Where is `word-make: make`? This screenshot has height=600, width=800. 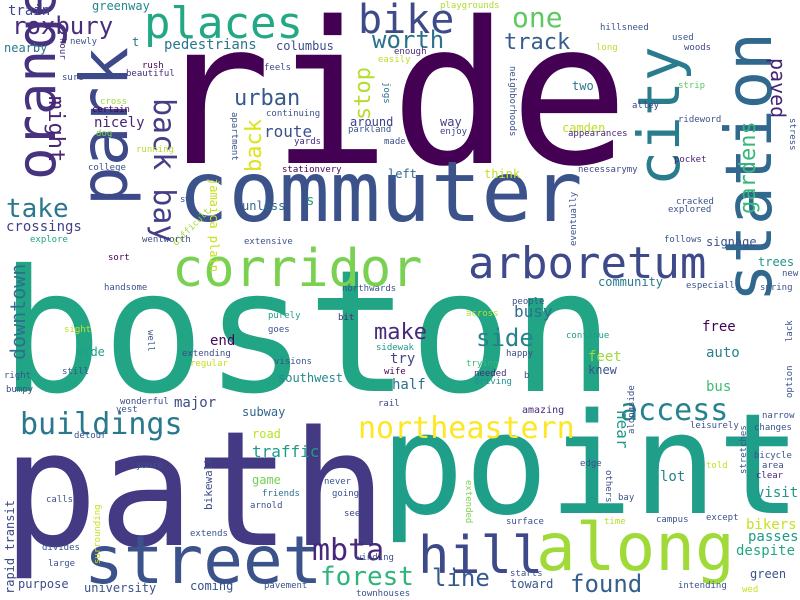 word-make: make is located at coordinates (400, 332).